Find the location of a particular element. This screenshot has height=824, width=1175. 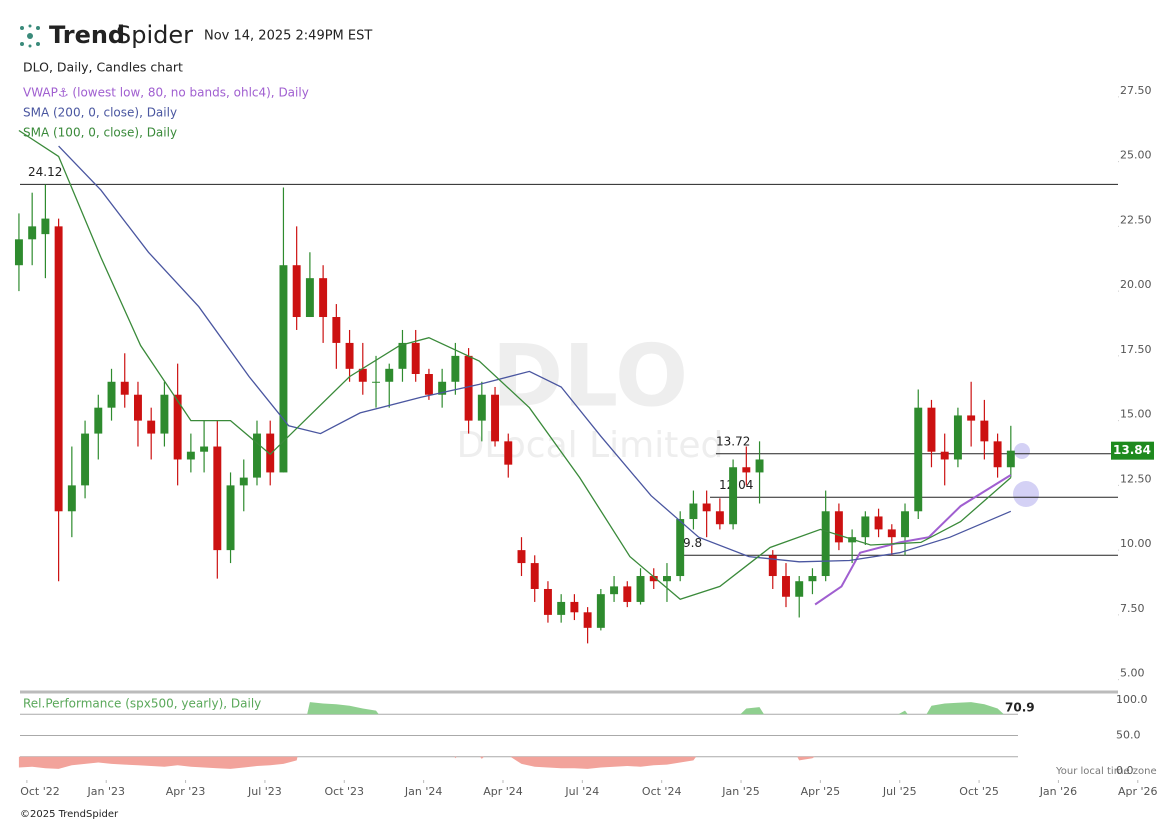

timezone-note: Your local time zone is located at coordinates (1106, 771).